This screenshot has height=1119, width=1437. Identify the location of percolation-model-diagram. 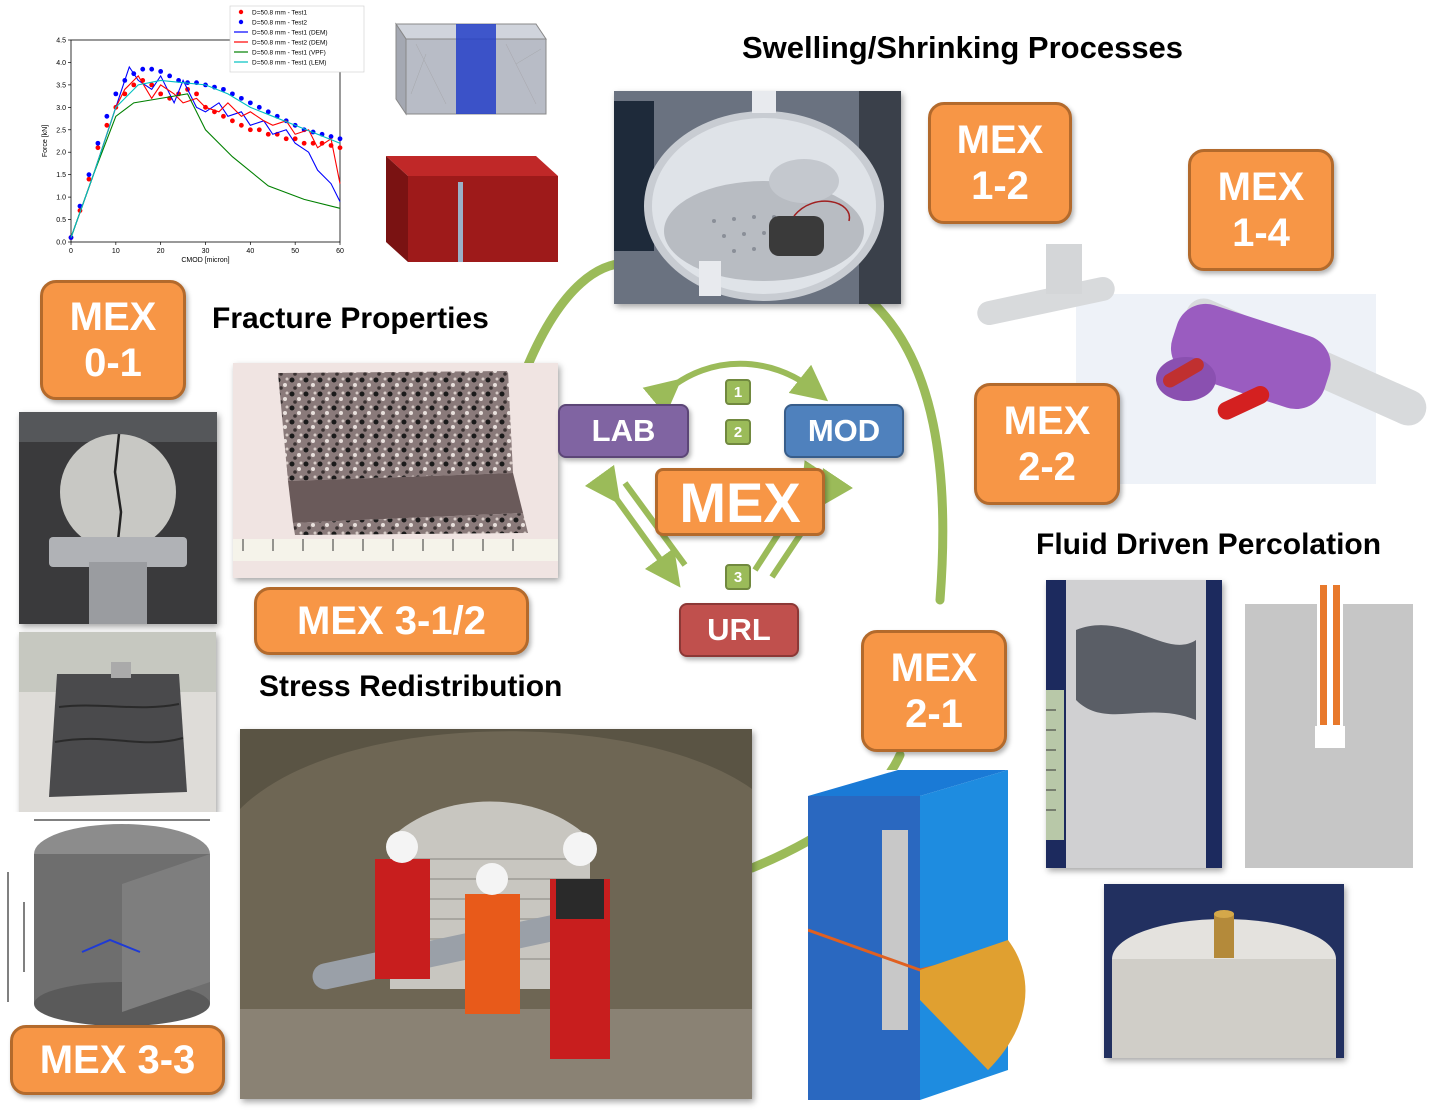
(1329, 724).